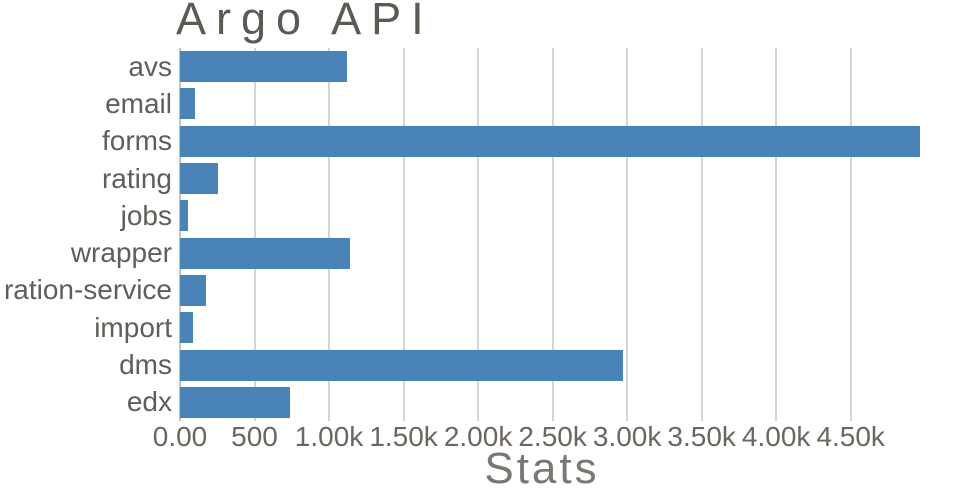 This screenshot has height=500, width=960. What do you see at coordinates (136, 178) in the screenshot?
I see `y-label-rating: rating` at bounding box center [136, 178].